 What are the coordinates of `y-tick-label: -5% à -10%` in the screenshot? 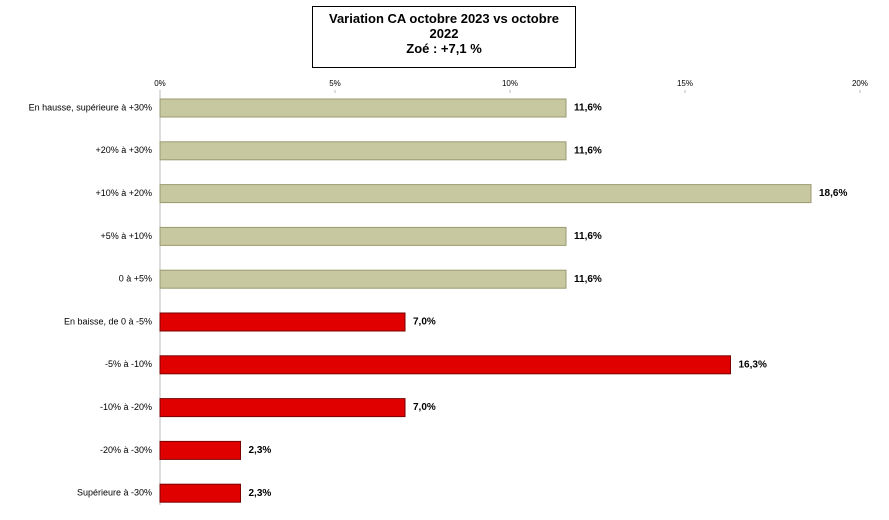 It's located at (128, 364).